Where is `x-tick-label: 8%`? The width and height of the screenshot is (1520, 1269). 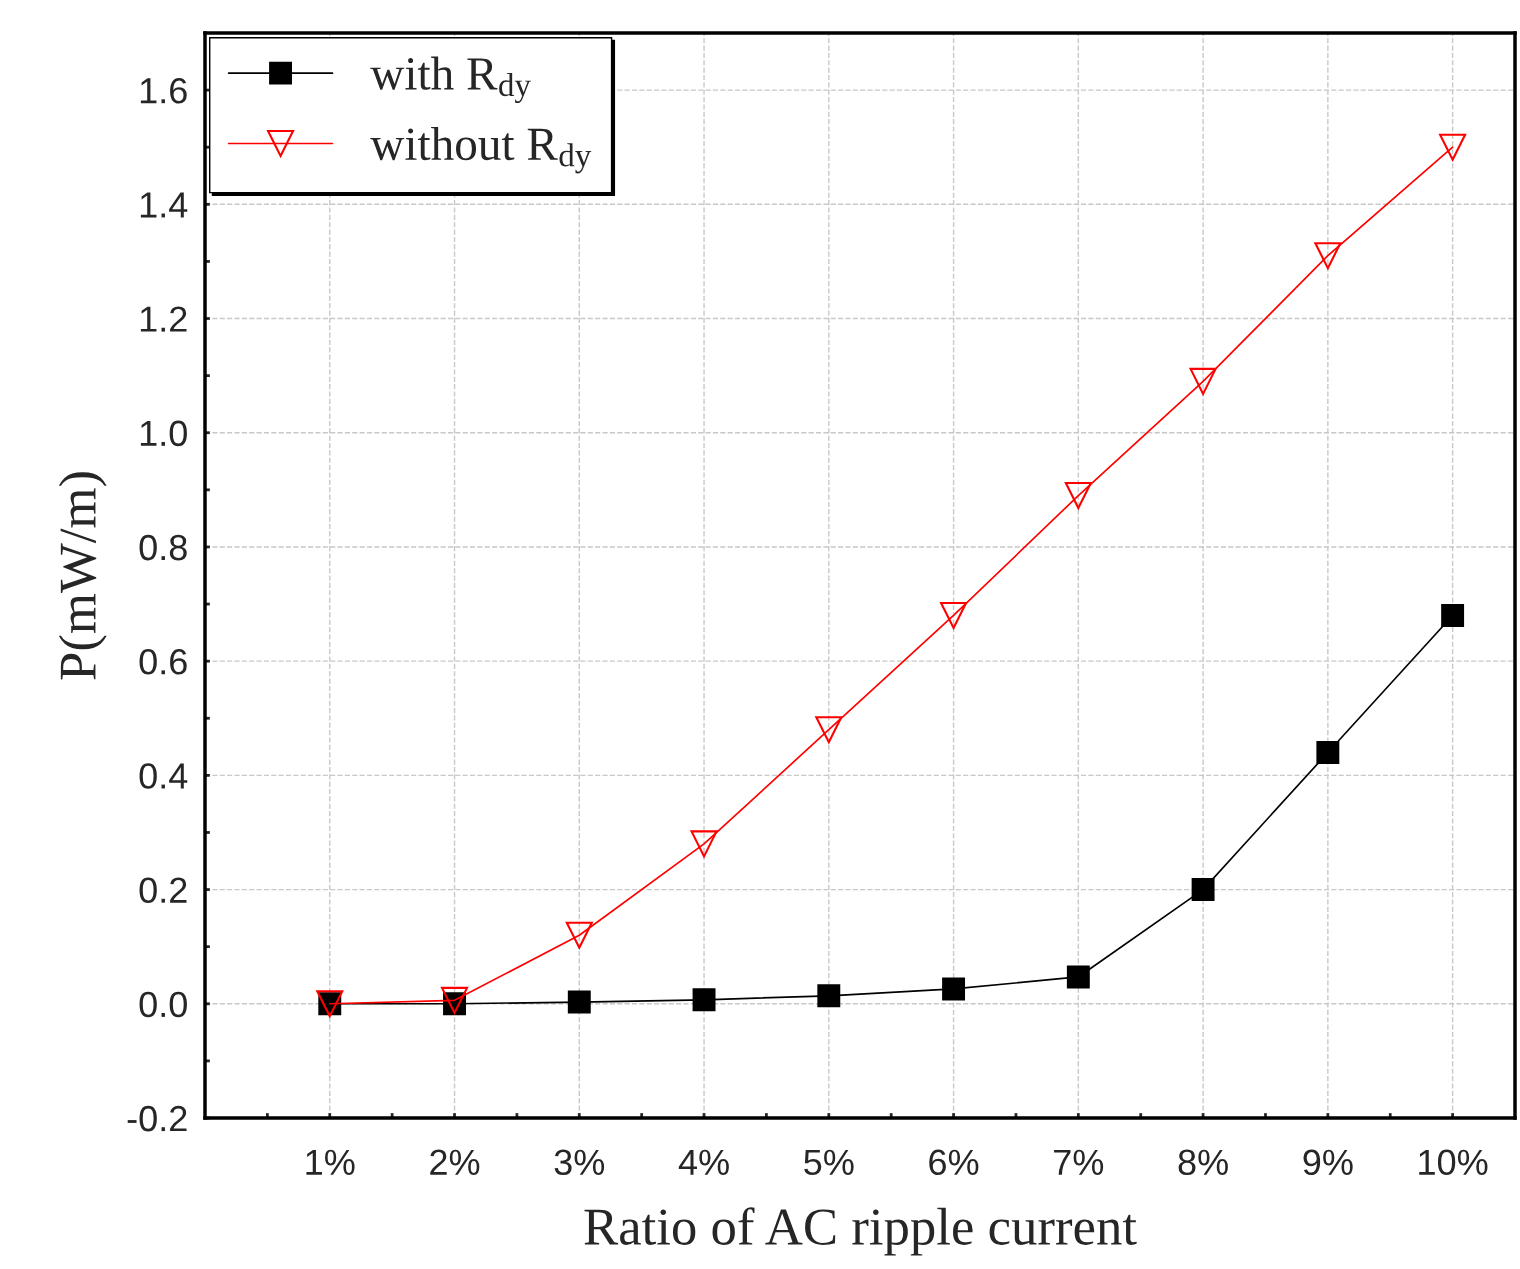
x-tick-label: 8% is located at coordinates (1203, 1162).